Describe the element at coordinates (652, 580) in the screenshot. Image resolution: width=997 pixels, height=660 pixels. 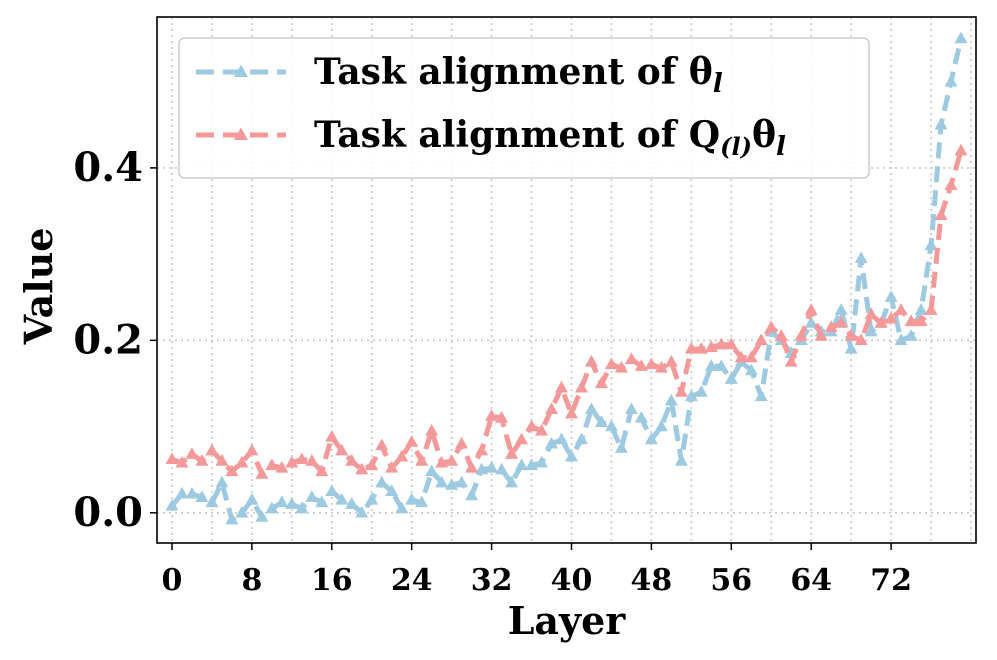
I see `x-tick-label: 48` at that location.